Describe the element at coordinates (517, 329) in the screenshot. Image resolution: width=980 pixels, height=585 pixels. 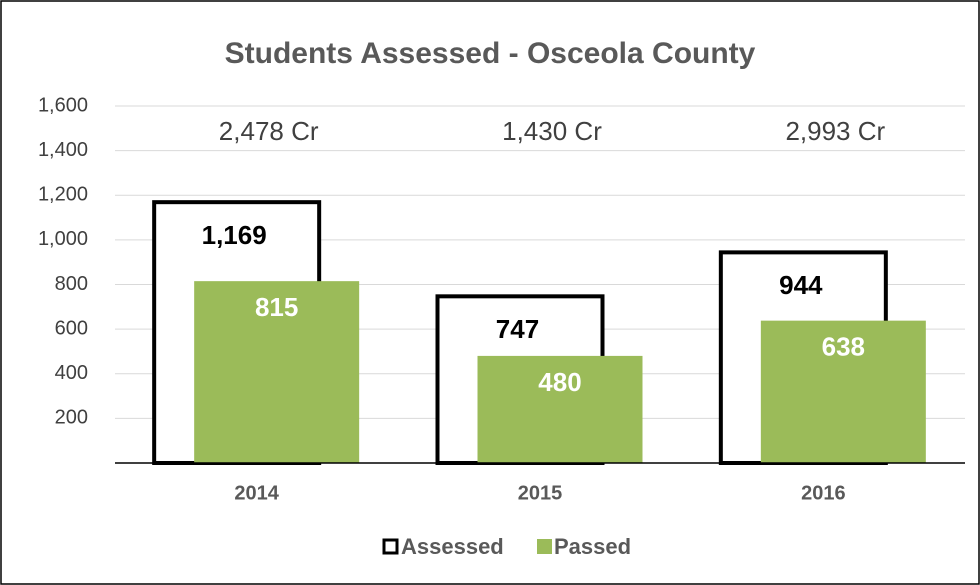
I see `data-label: 747` at that location.